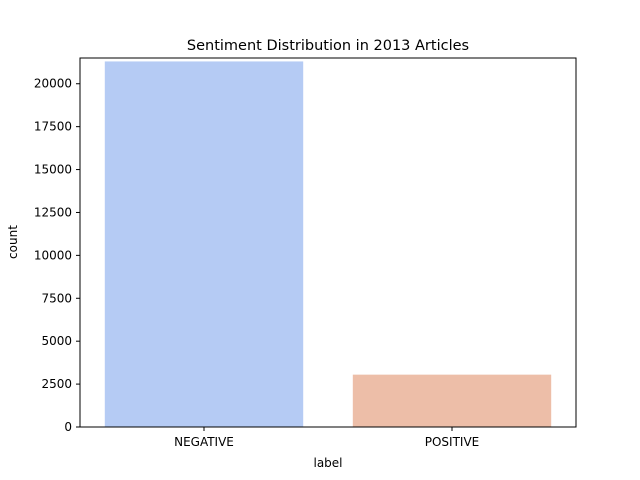  What do you see at coordinates (326, 438) in the screenshot?
I see `x-axis: NEGATIVE POSITIVE` at bounding box center [326, 438].